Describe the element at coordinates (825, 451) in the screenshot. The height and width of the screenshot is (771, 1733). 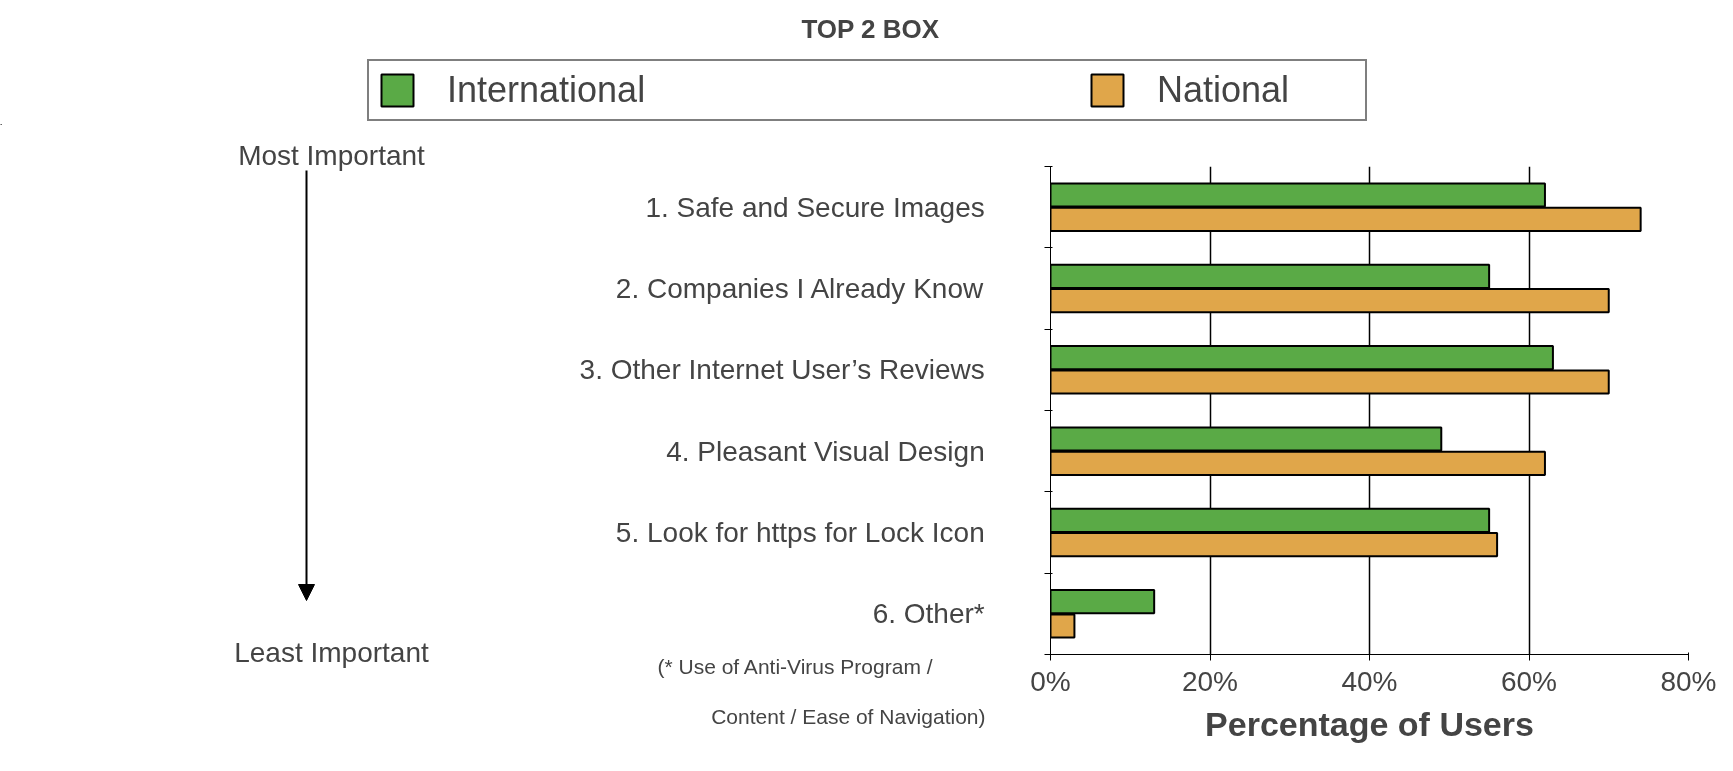
I see `y-tick-label: 4. Pleasant Visual Design` at that location.